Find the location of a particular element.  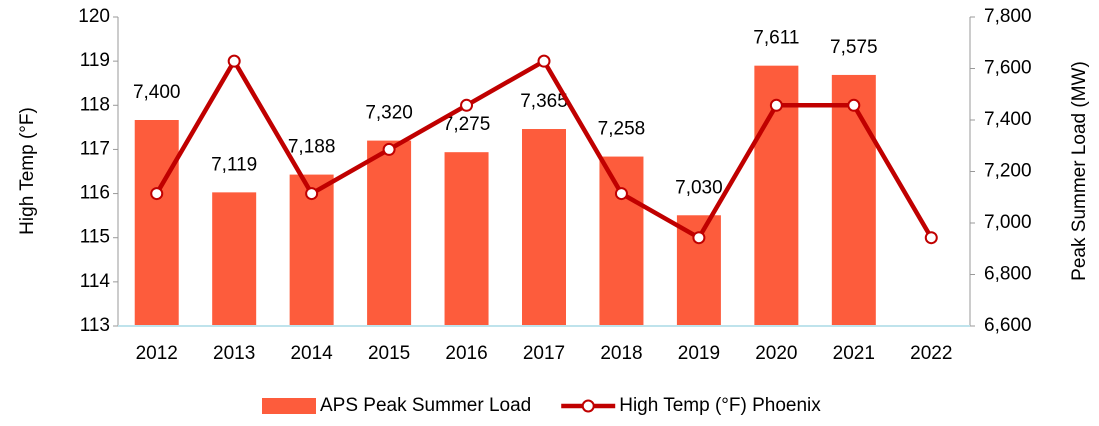

y2-tick-label: 7,600 is located at coordinates (1008, 68).